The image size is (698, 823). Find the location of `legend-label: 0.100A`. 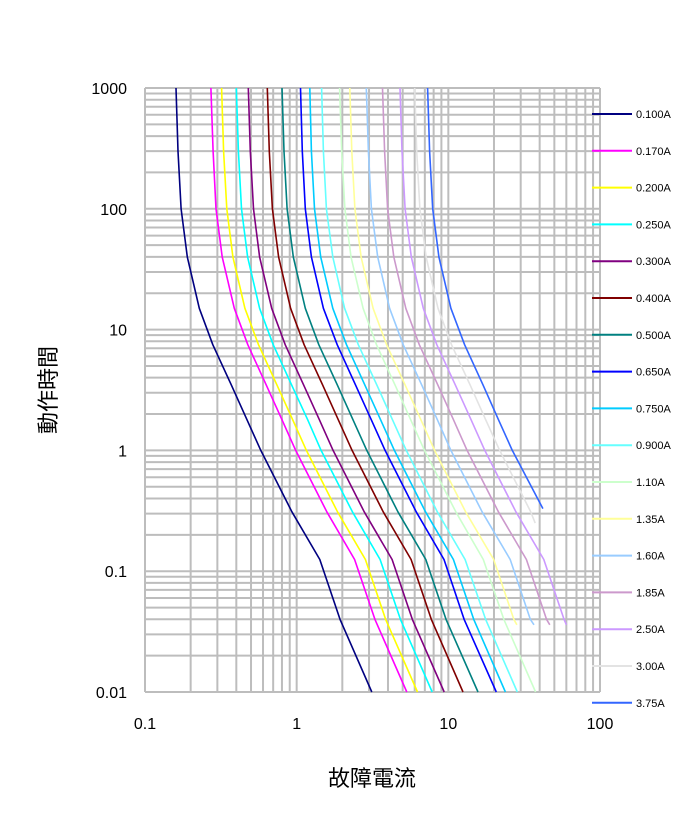

legend-label: 0.100A is located at coordinates (654, 115).